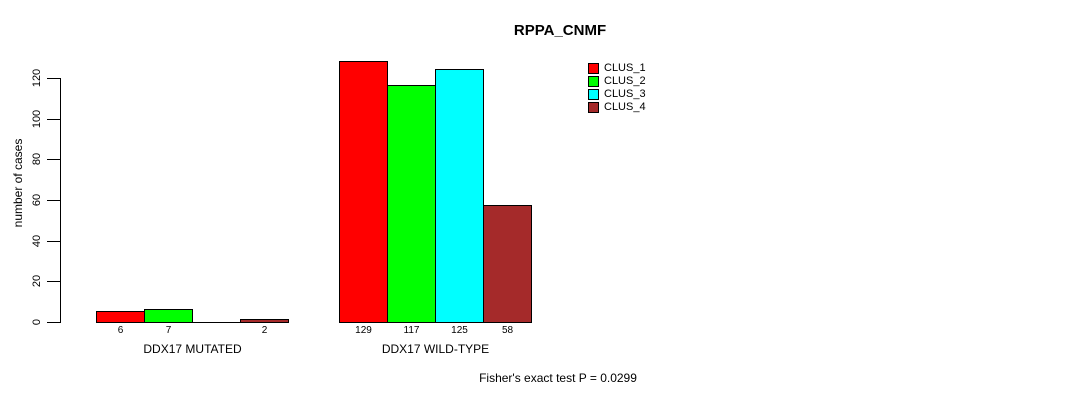 Image resolution: width=1090 pixels, height=400 pixels. What do you see at coordinates (558, 378) in the screenshot?
I see `fisher-test-annotation: Fisher's exact test P = 0.0299` at bounding box center [558, 378].